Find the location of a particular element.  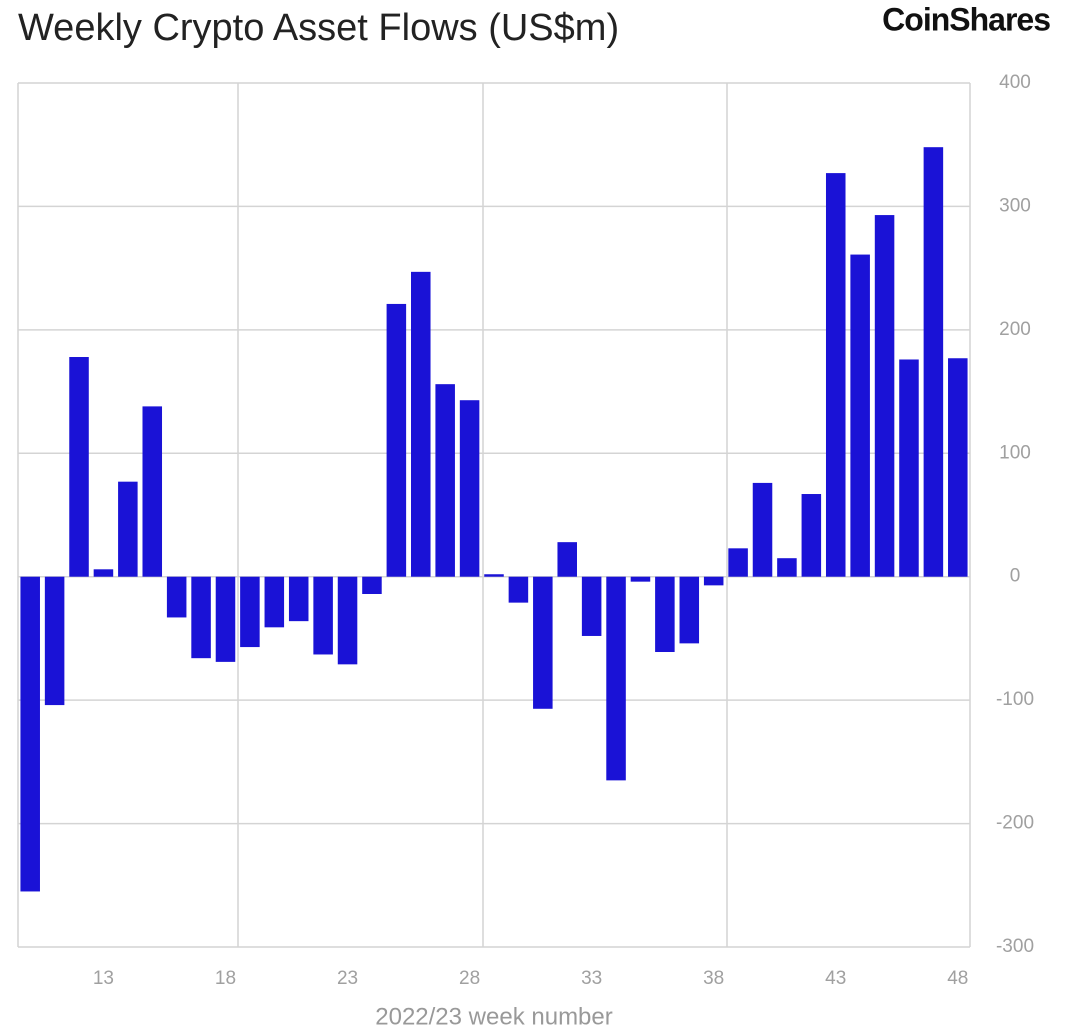

chart-title: Weekly Crypto Asset Flows (US$m) is located at coordinates (318, 28).